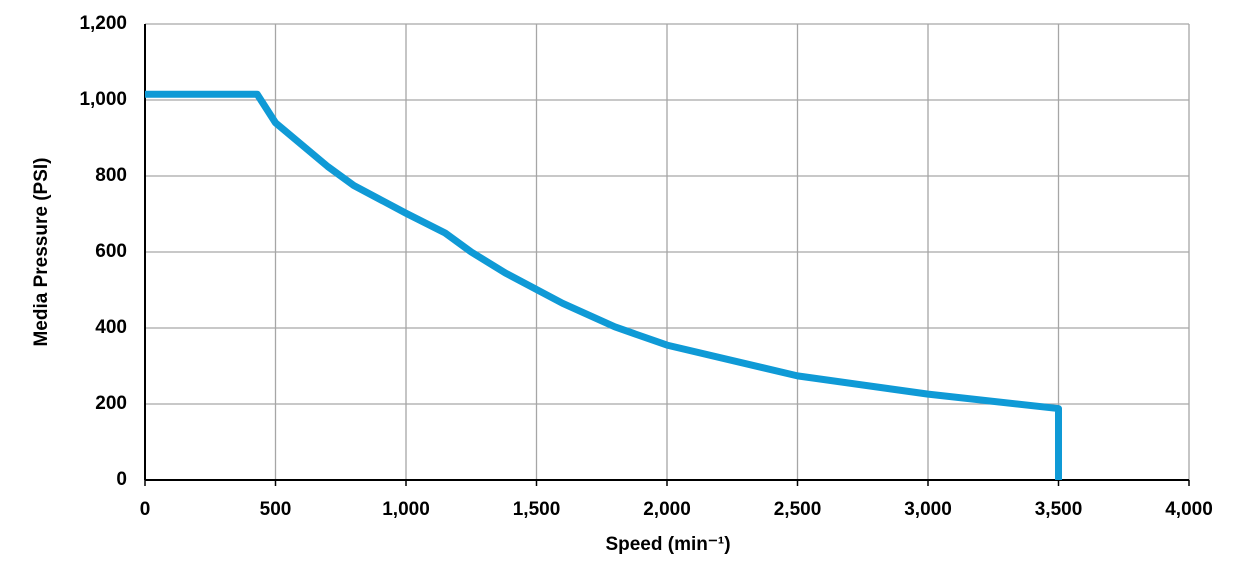 The height and width of the screenshot is (584, 1243). I want to click on x-tick-label: 2,000, so click(667, 509).